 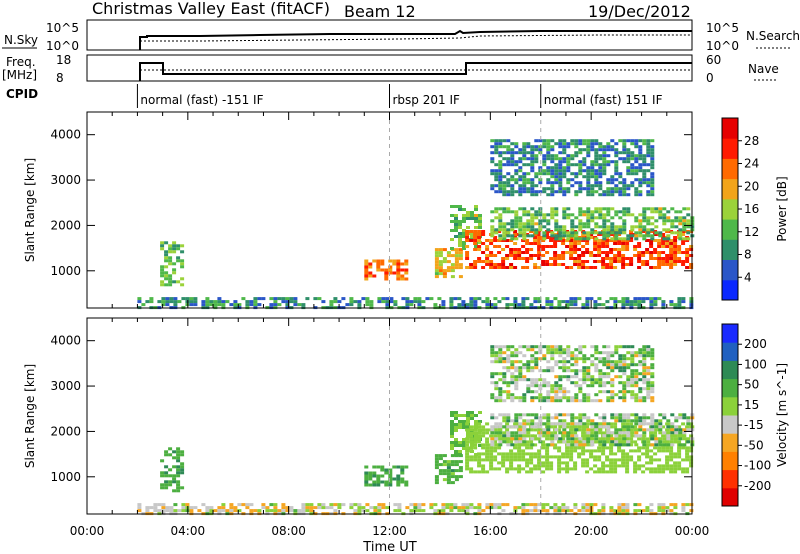 I want to click on power-colorbar-tick-label: 4, so click(x=748, y=277).